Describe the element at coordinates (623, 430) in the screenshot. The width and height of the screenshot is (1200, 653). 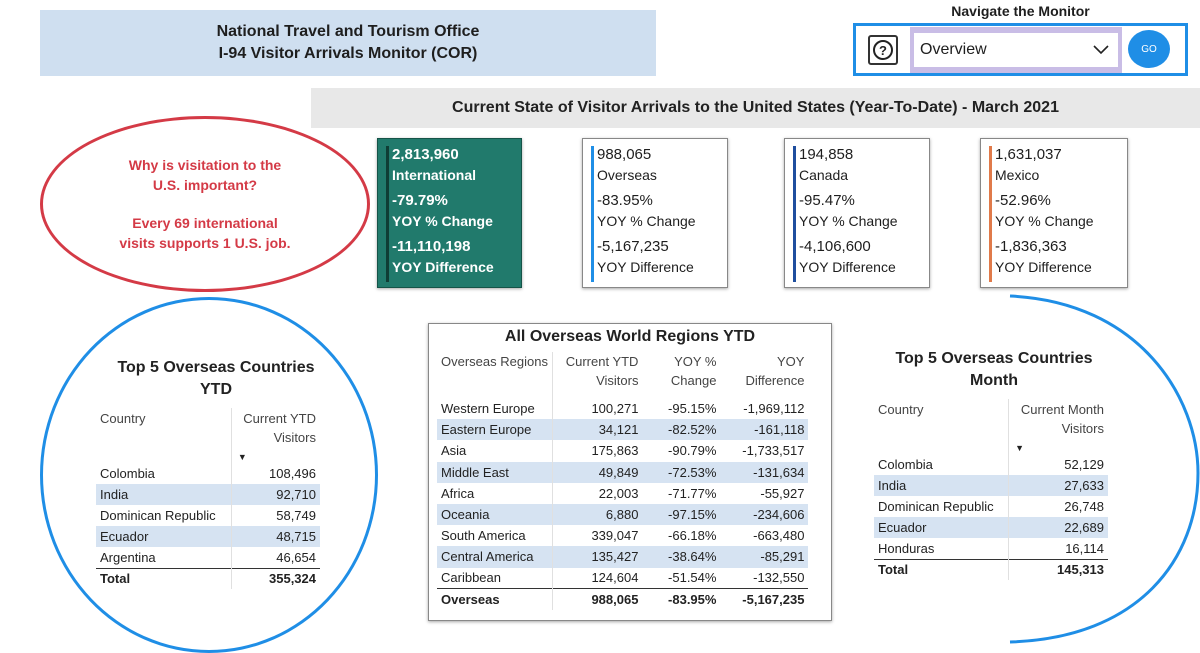
I see `table-row: Eastern Europe 34,121 -82.52% -161,118` at that location.